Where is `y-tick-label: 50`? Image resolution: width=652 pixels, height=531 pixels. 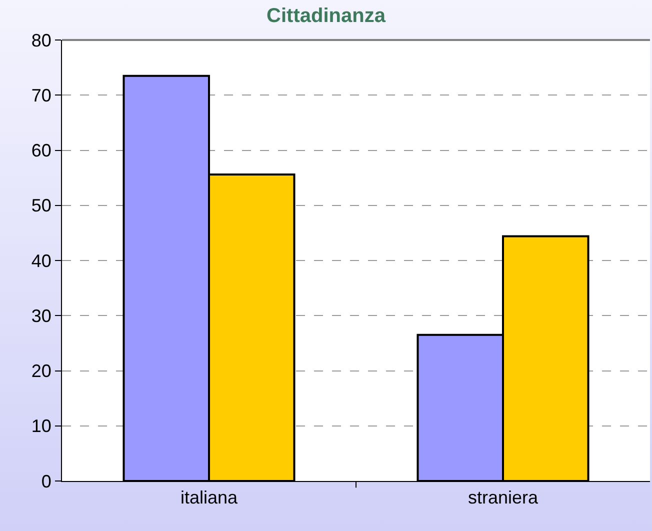 y-tick-label: 50 is located at coordinates (41, 206).